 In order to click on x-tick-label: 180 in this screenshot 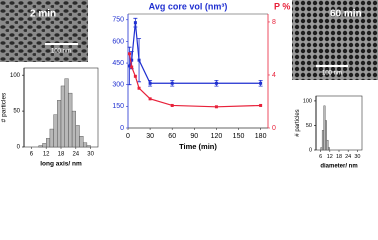, I will do `click(261, 136)`.